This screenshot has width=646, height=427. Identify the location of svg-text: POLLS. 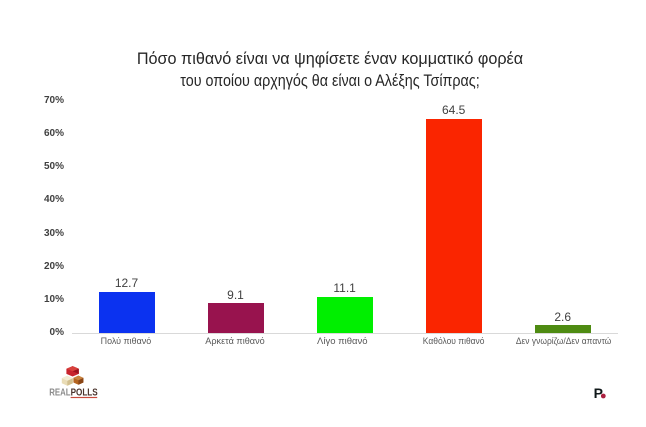
(84, 393).